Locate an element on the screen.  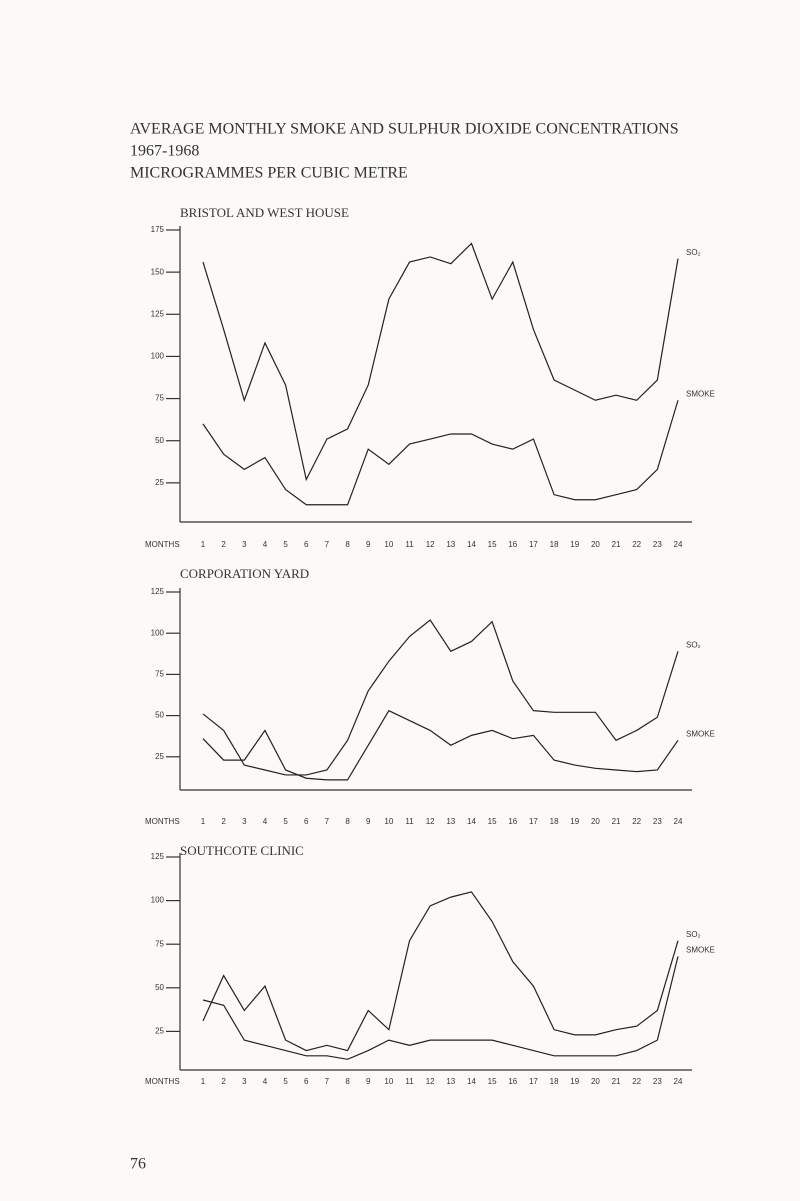
page-number: 76 is located at coordinates (138, 1164).